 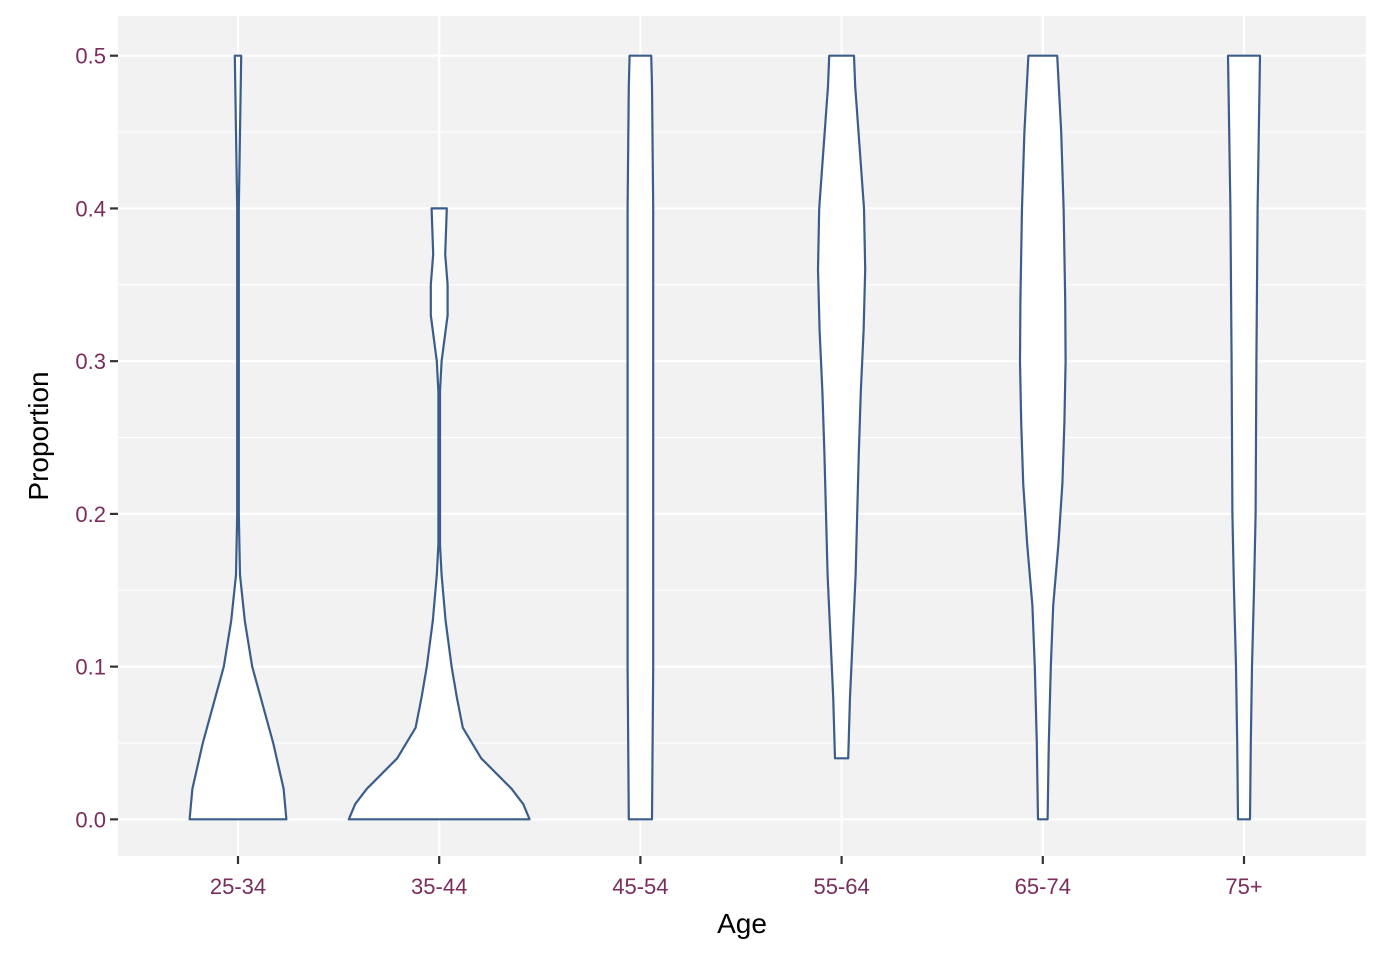 I want to click on x-tick-label: 35-44, so click(x=439, y=886).